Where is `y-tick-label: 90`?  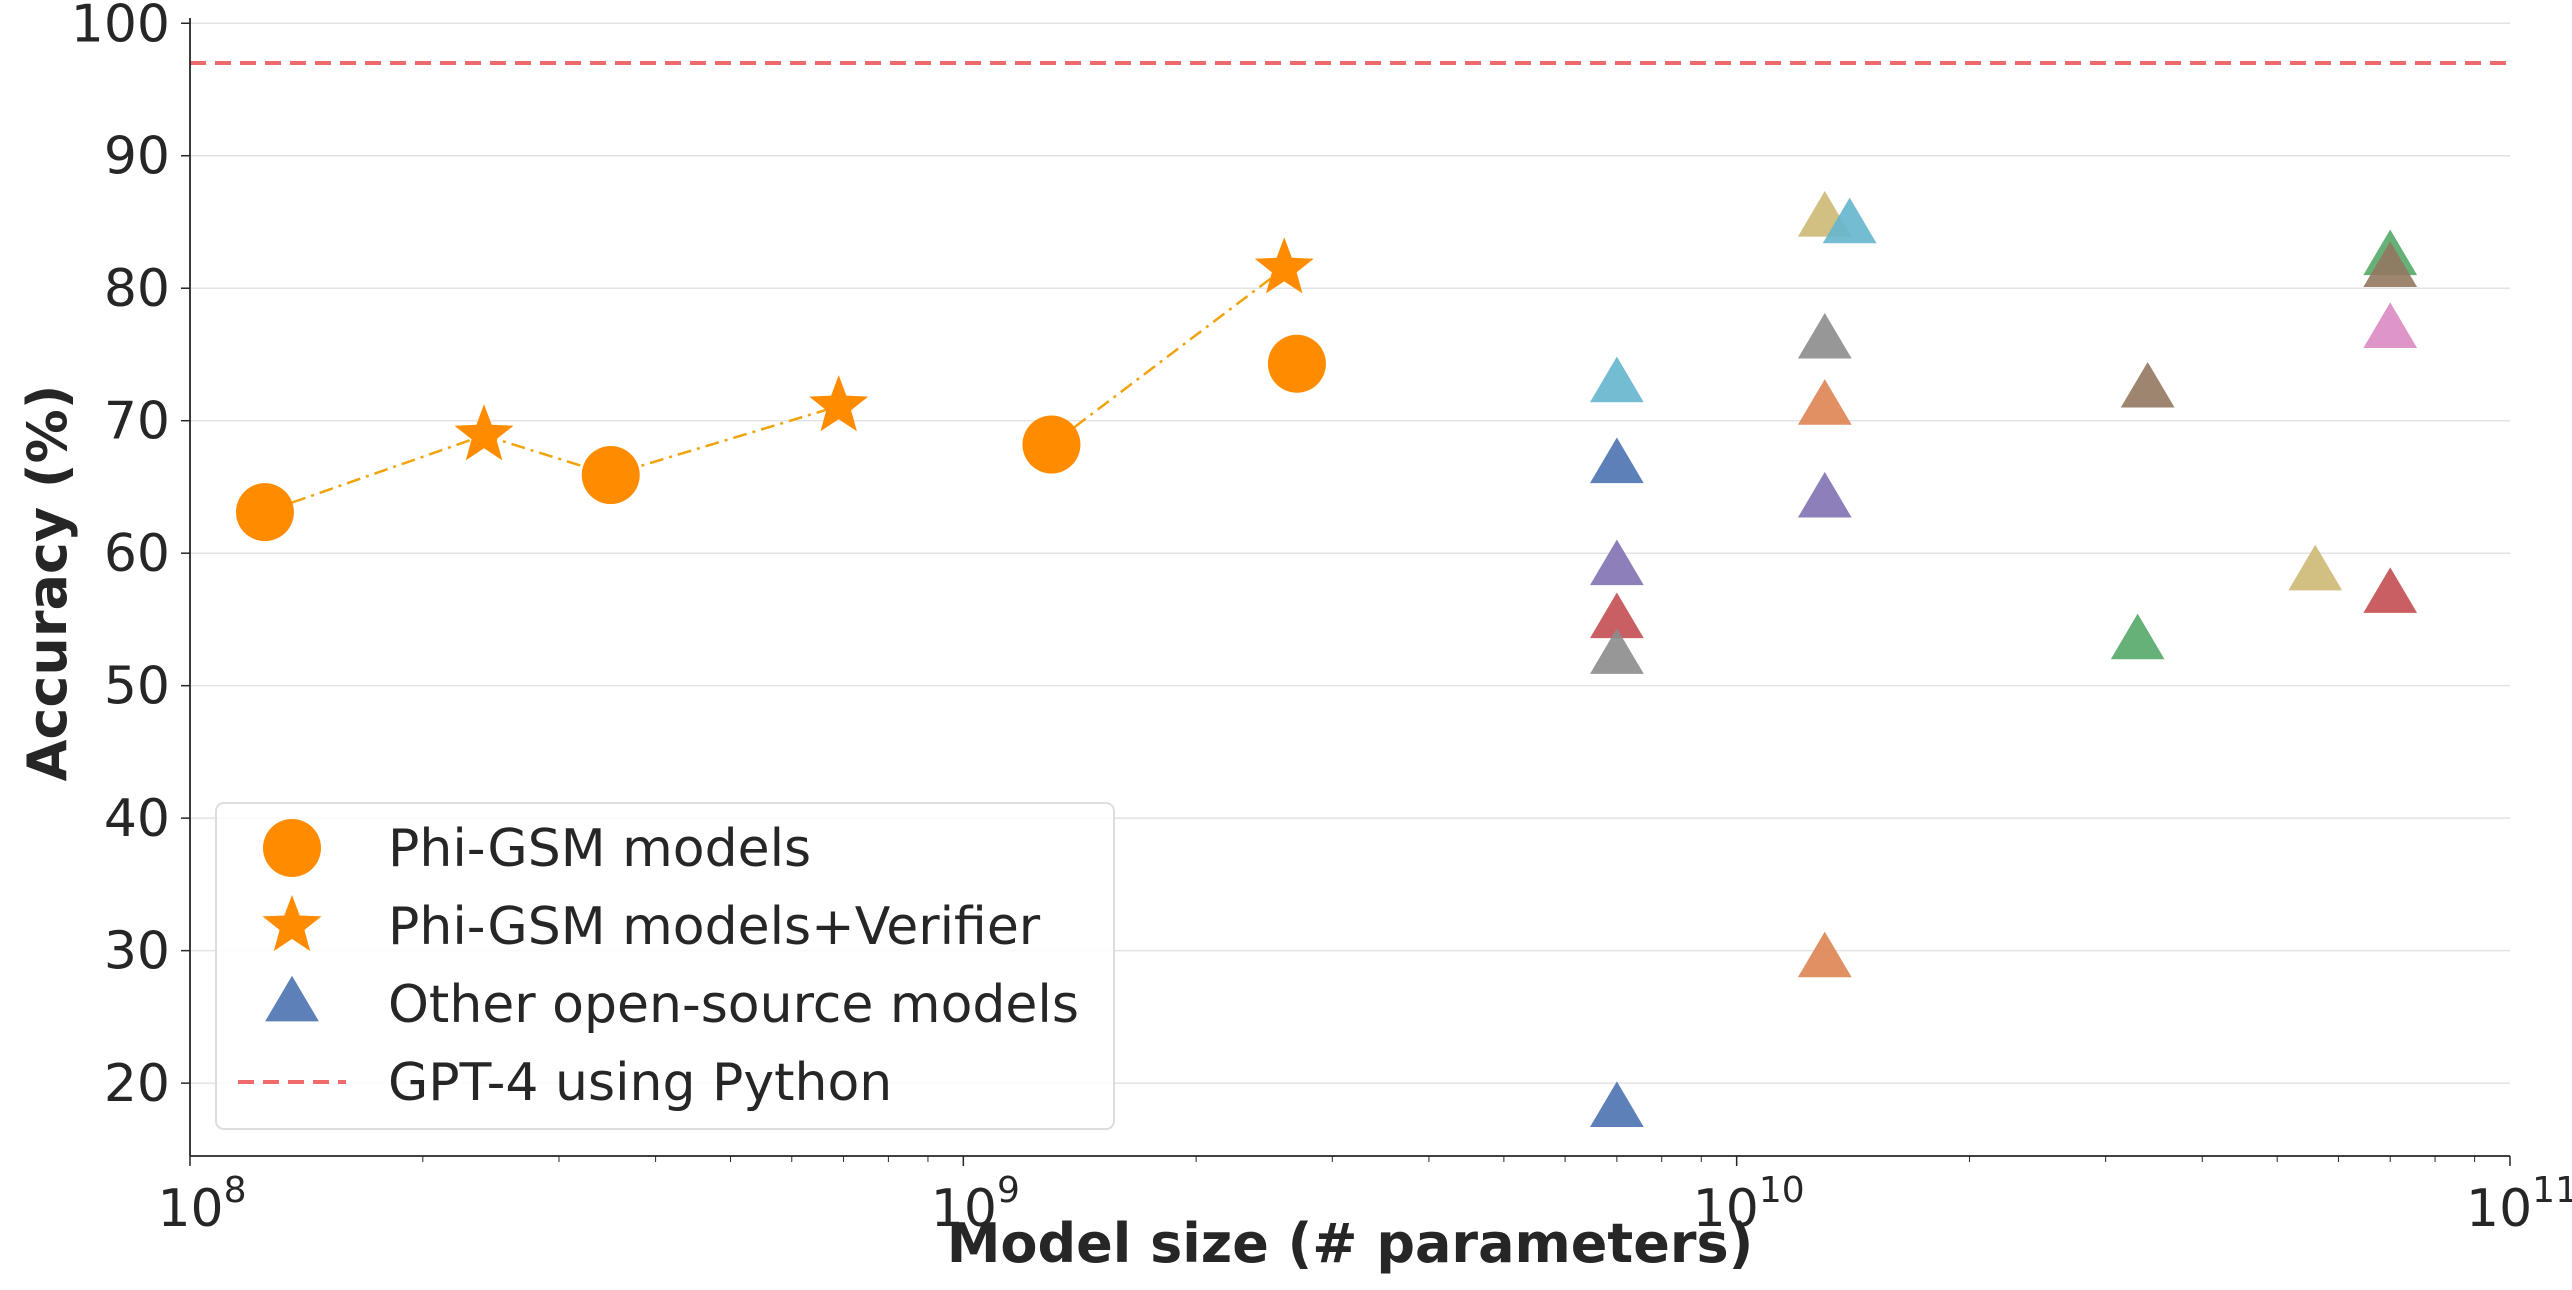 y-tick-label: 90 is located at coordinates (137, 157).